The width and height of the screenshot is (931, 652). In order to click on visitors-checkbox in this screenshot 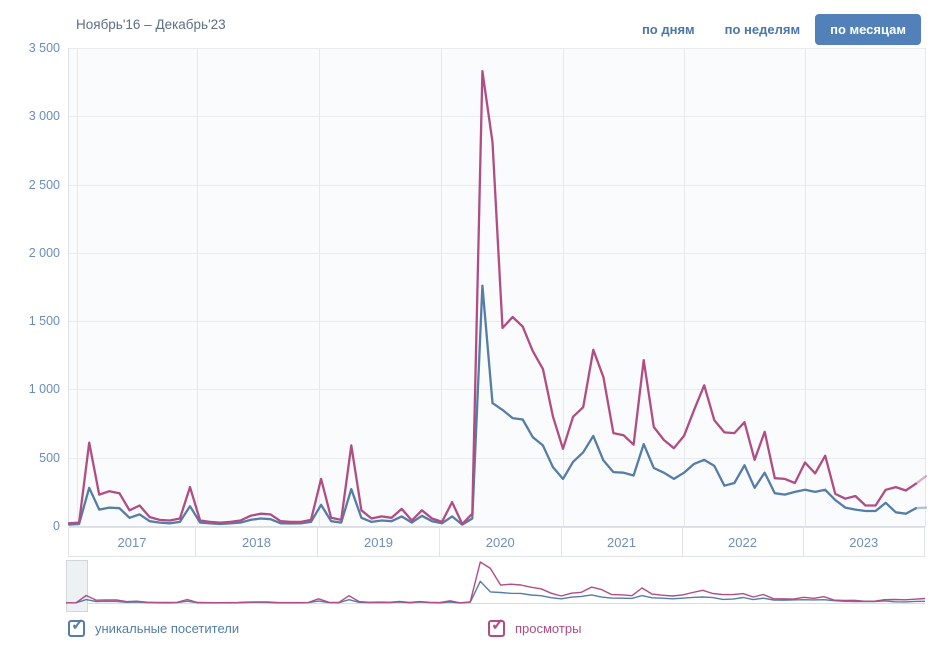, I will do `click(76, 626)`.